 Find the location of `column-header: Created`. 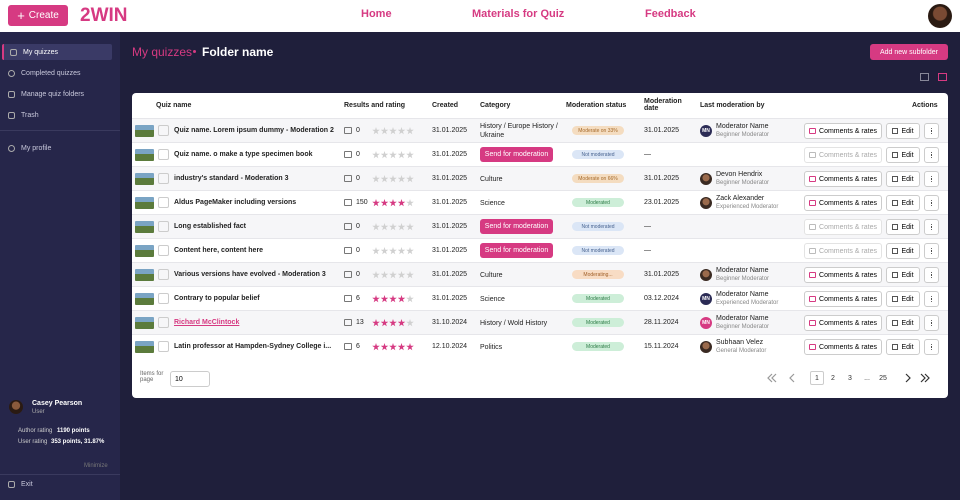

column-header: Created is located at coordinates (445, 105).